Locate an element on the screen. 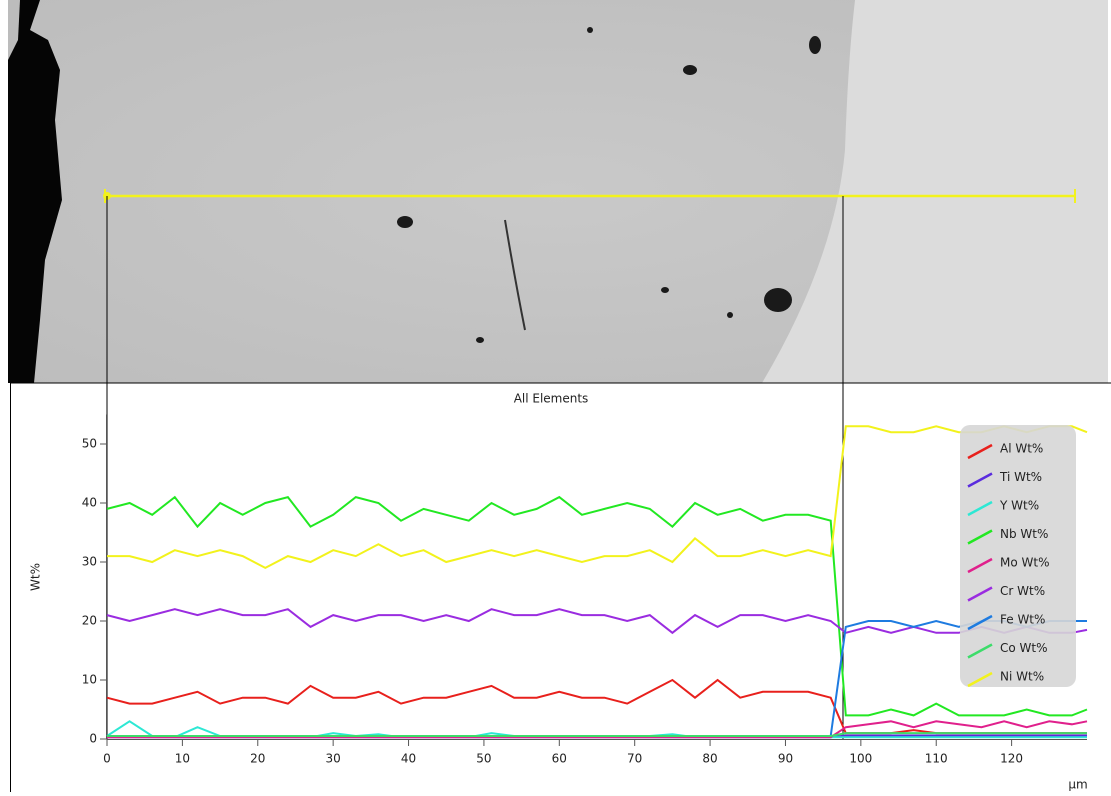  x-tick-label: 100 is located at coordinates (860, 759).